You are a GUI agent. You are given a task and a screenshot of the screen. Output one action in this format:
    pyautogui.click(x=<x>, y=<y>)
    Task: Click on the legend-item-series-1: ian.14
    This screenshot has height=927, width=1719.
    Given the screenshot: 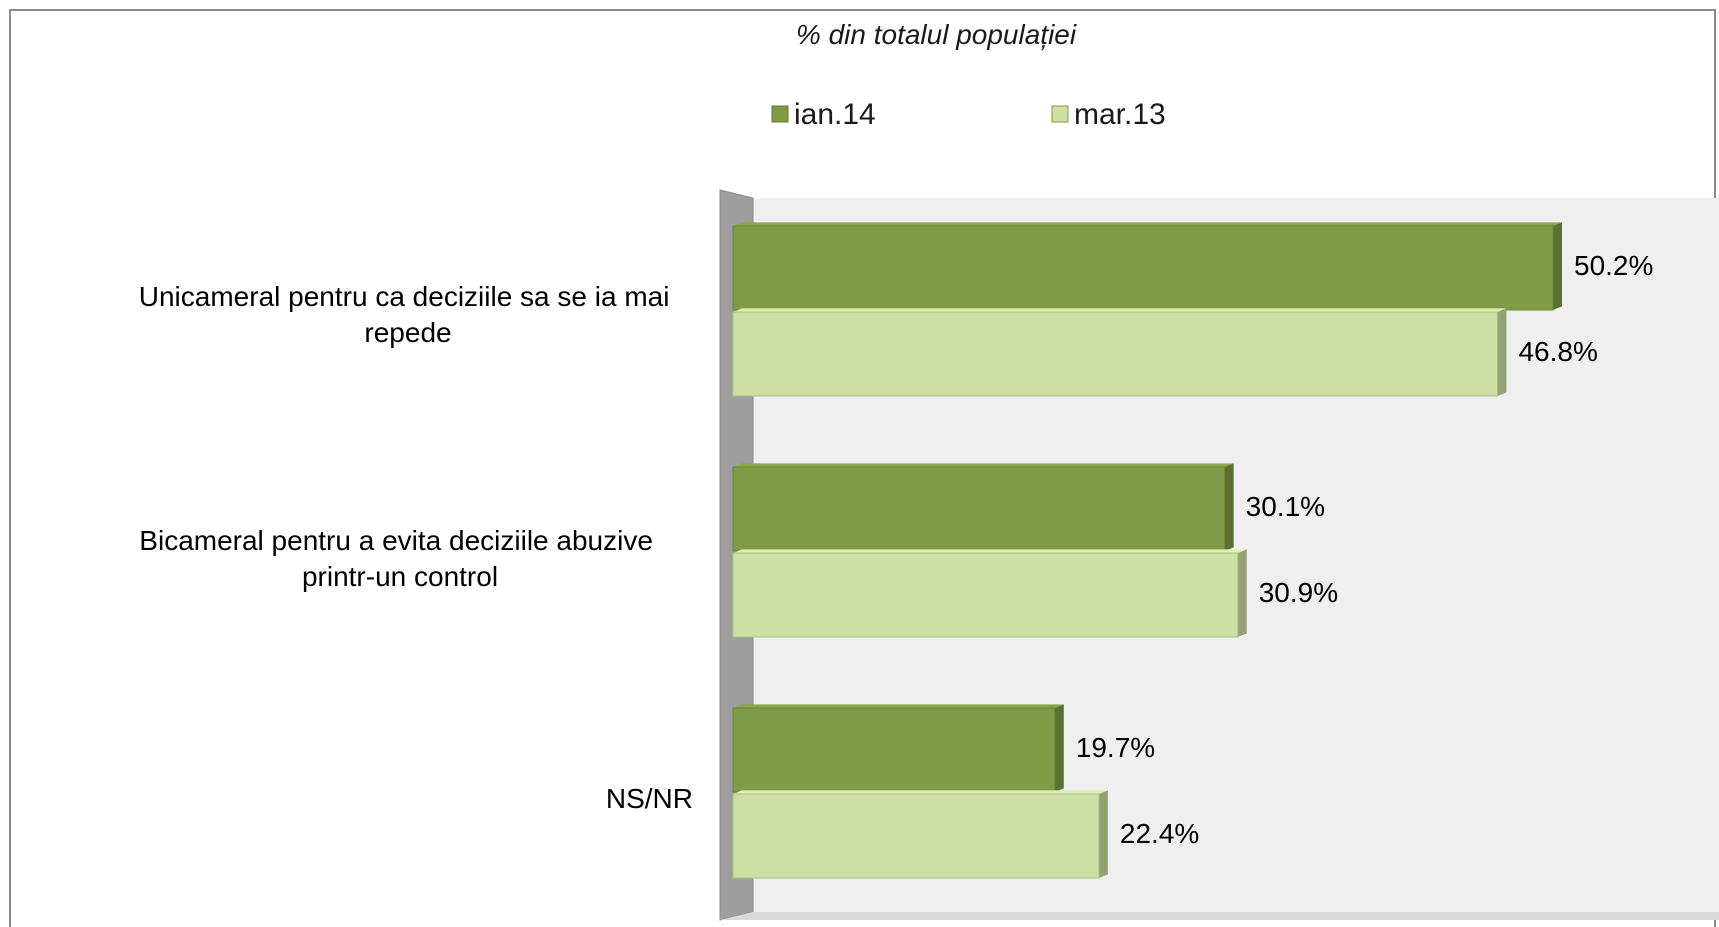 What is the action you would take?
    pyautogui.click(x=823, y=114)
    